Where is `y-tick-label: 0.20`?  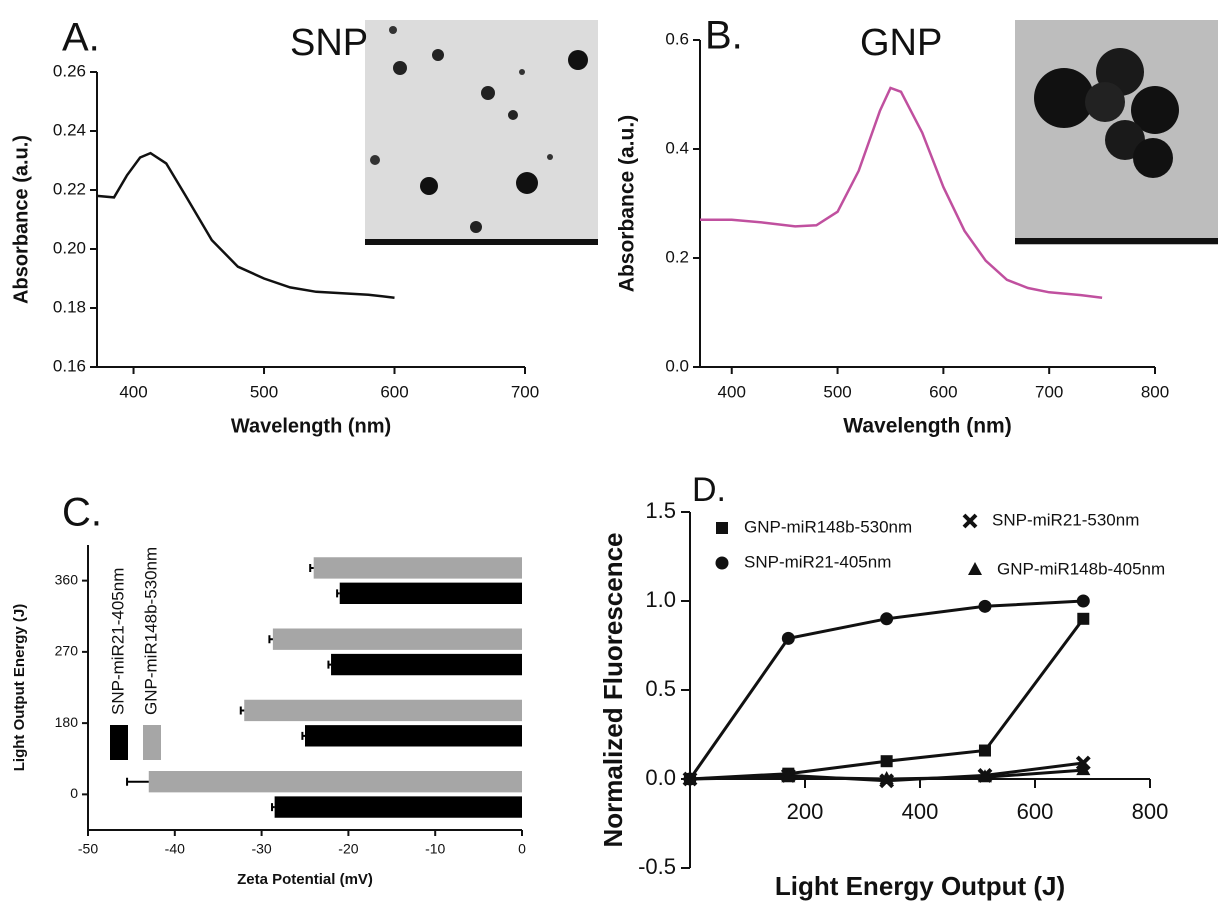 y-tick-label: 0.20 is located at coordinates (69, 247).